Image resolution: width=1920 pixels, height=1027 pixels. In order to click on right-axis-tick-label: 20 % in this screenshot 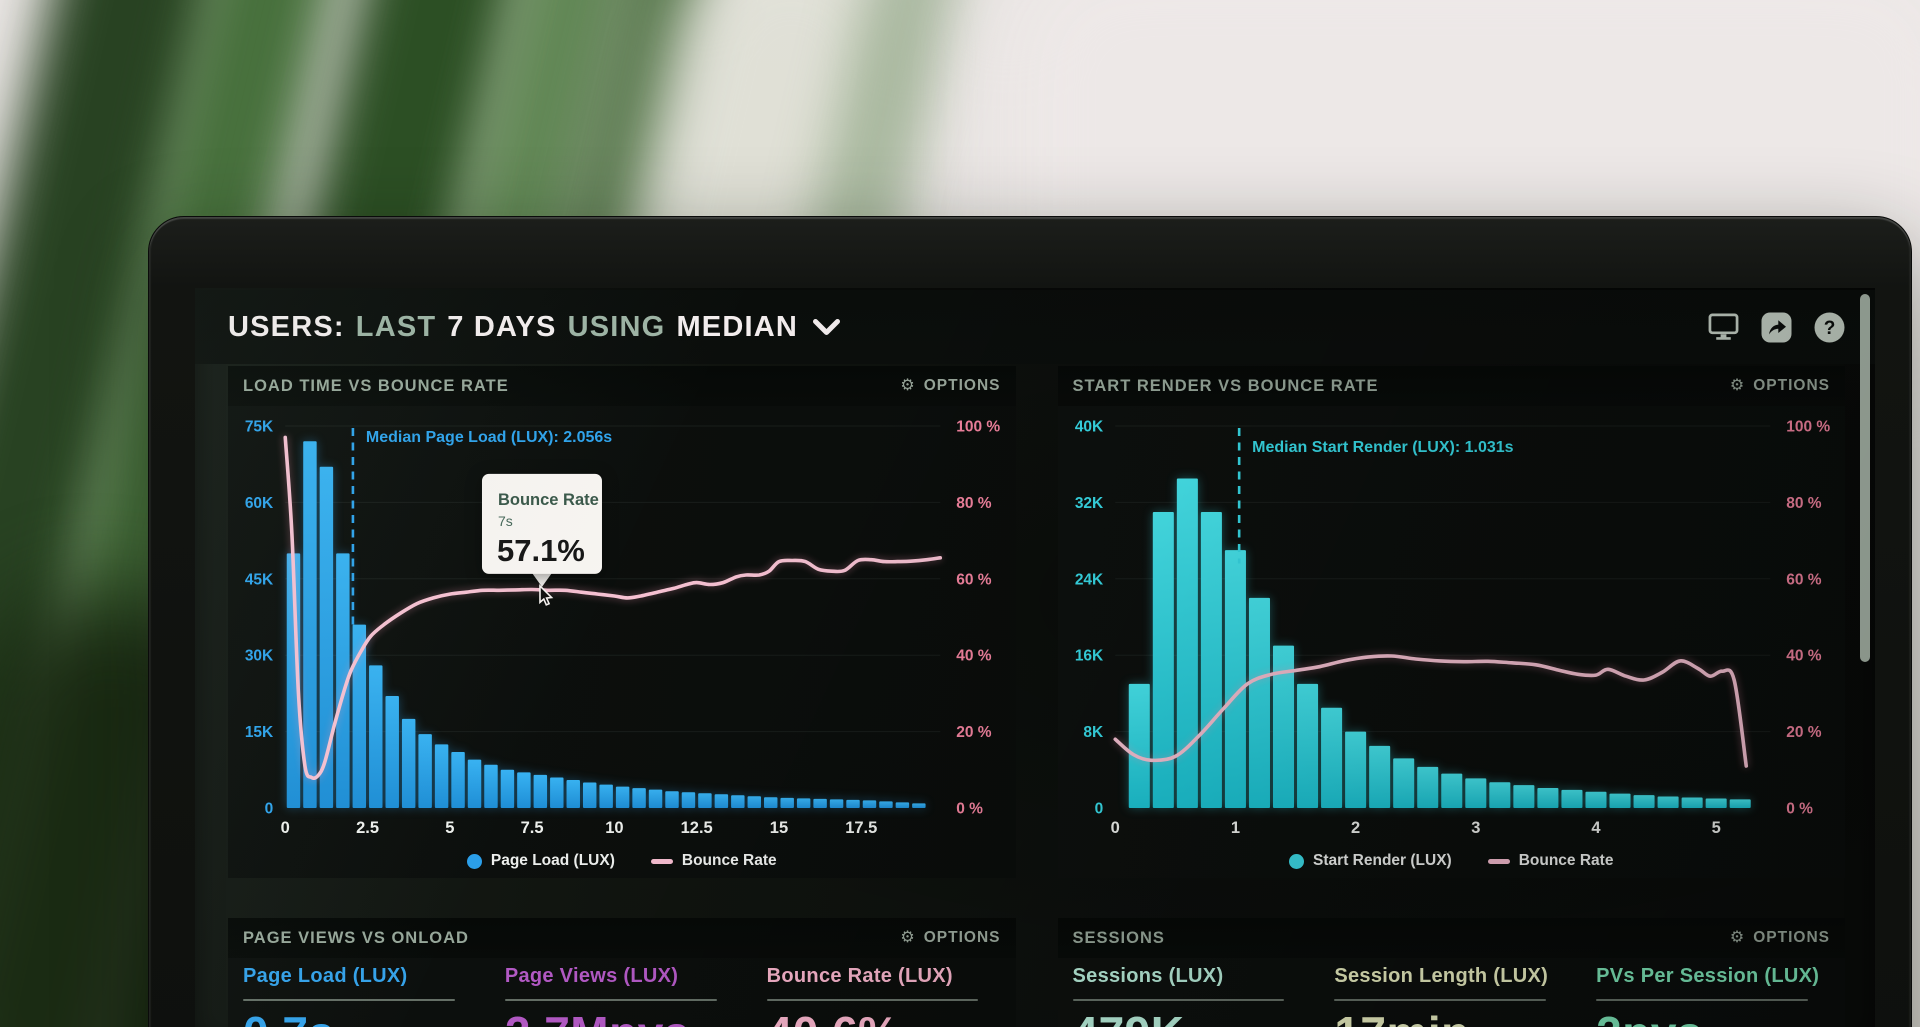, I will do `click(1804, 732)`.